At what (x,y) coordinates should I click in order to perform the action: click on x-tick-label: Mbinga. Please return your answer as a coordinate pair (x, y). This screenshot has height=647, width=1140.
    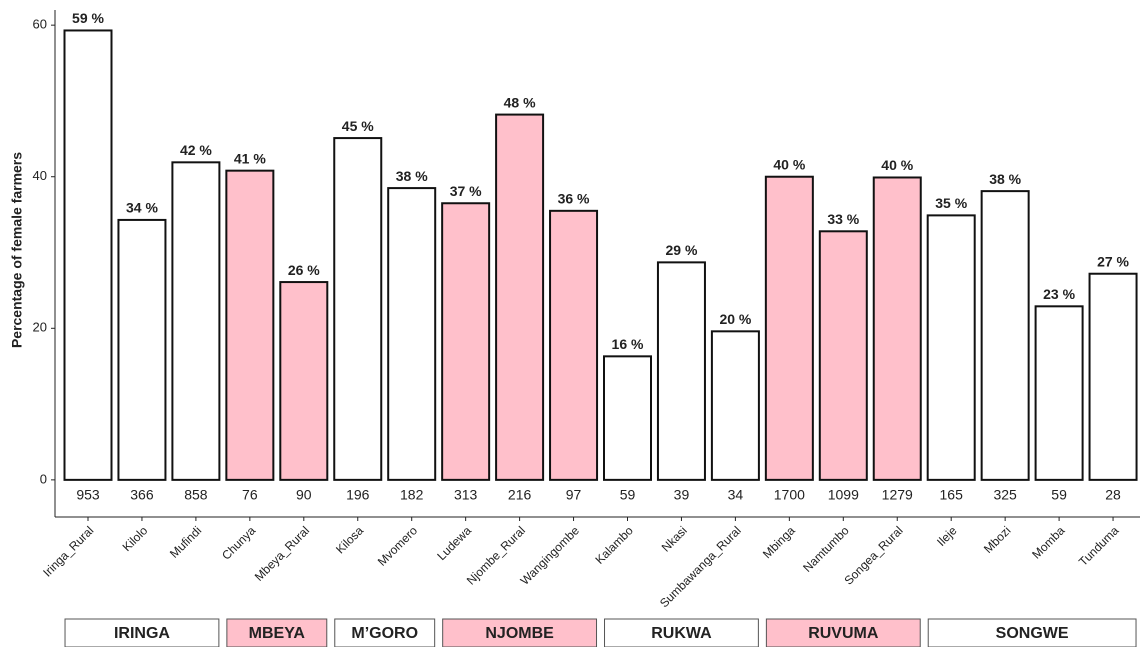
    Looking at the image, I should click on (779, 542).